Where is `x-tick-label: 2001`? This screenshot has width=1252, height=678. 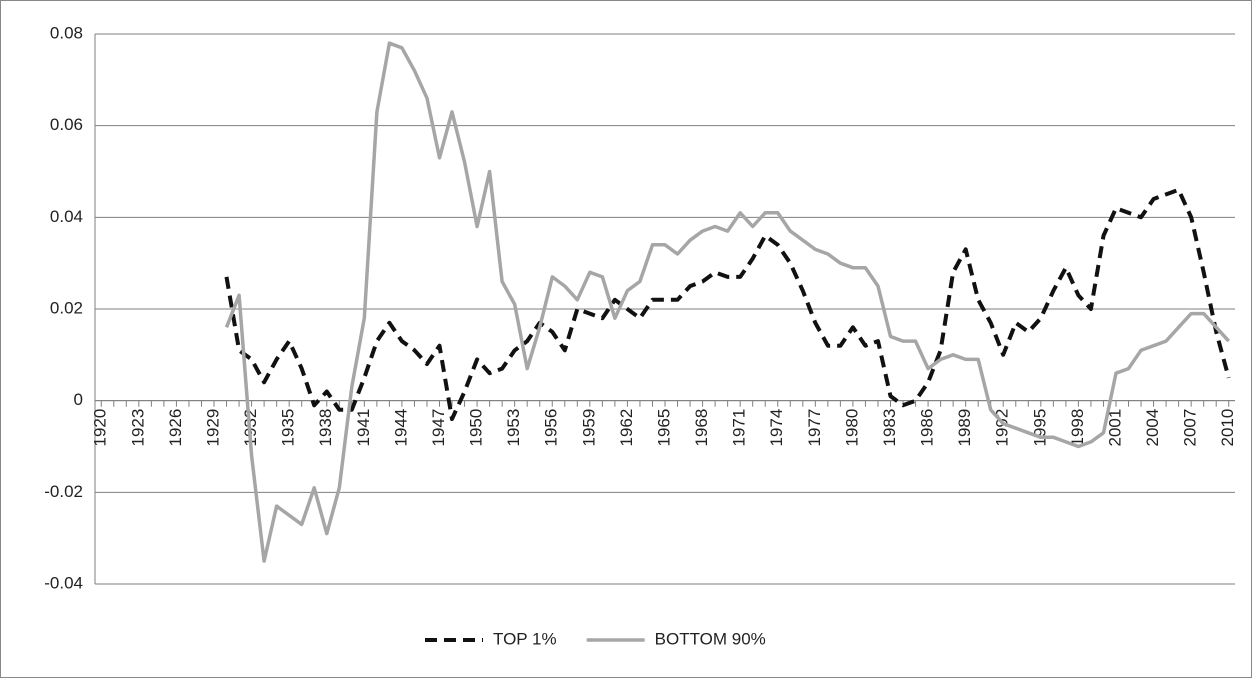 x-tick-label: 2001 is located at coordinates (1114, 428).